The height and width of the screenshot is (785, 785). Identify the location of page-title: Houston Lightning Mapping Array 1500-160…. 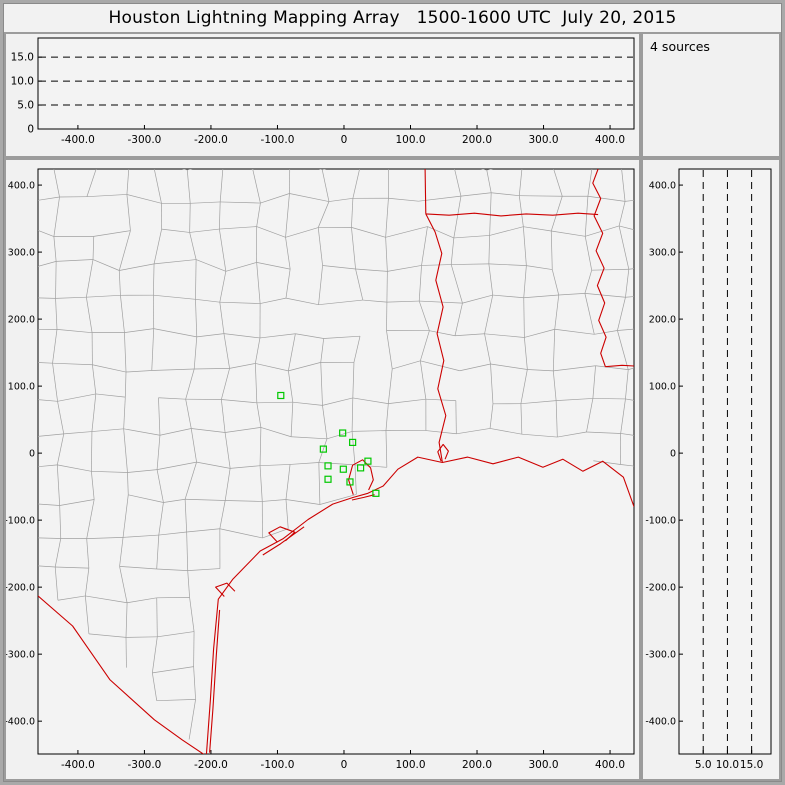
(392, 18).